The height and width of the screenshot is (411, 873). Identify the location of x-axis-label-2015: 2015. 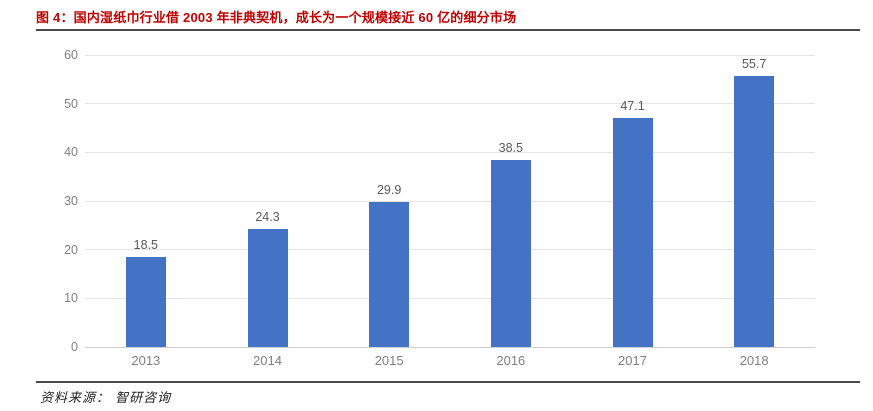
(389, 360).